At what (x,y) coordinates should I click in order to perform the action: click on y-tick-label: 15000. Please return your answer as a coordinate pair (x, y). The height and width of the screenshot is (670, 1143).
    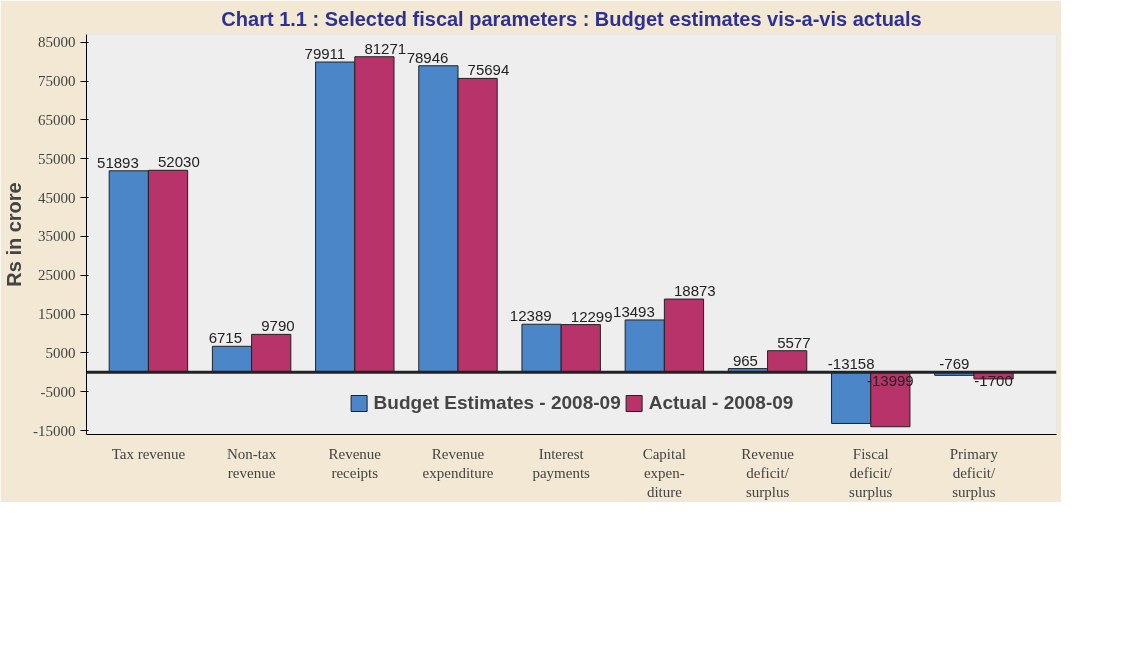
    Looking at the image, I should click on (57, 314).